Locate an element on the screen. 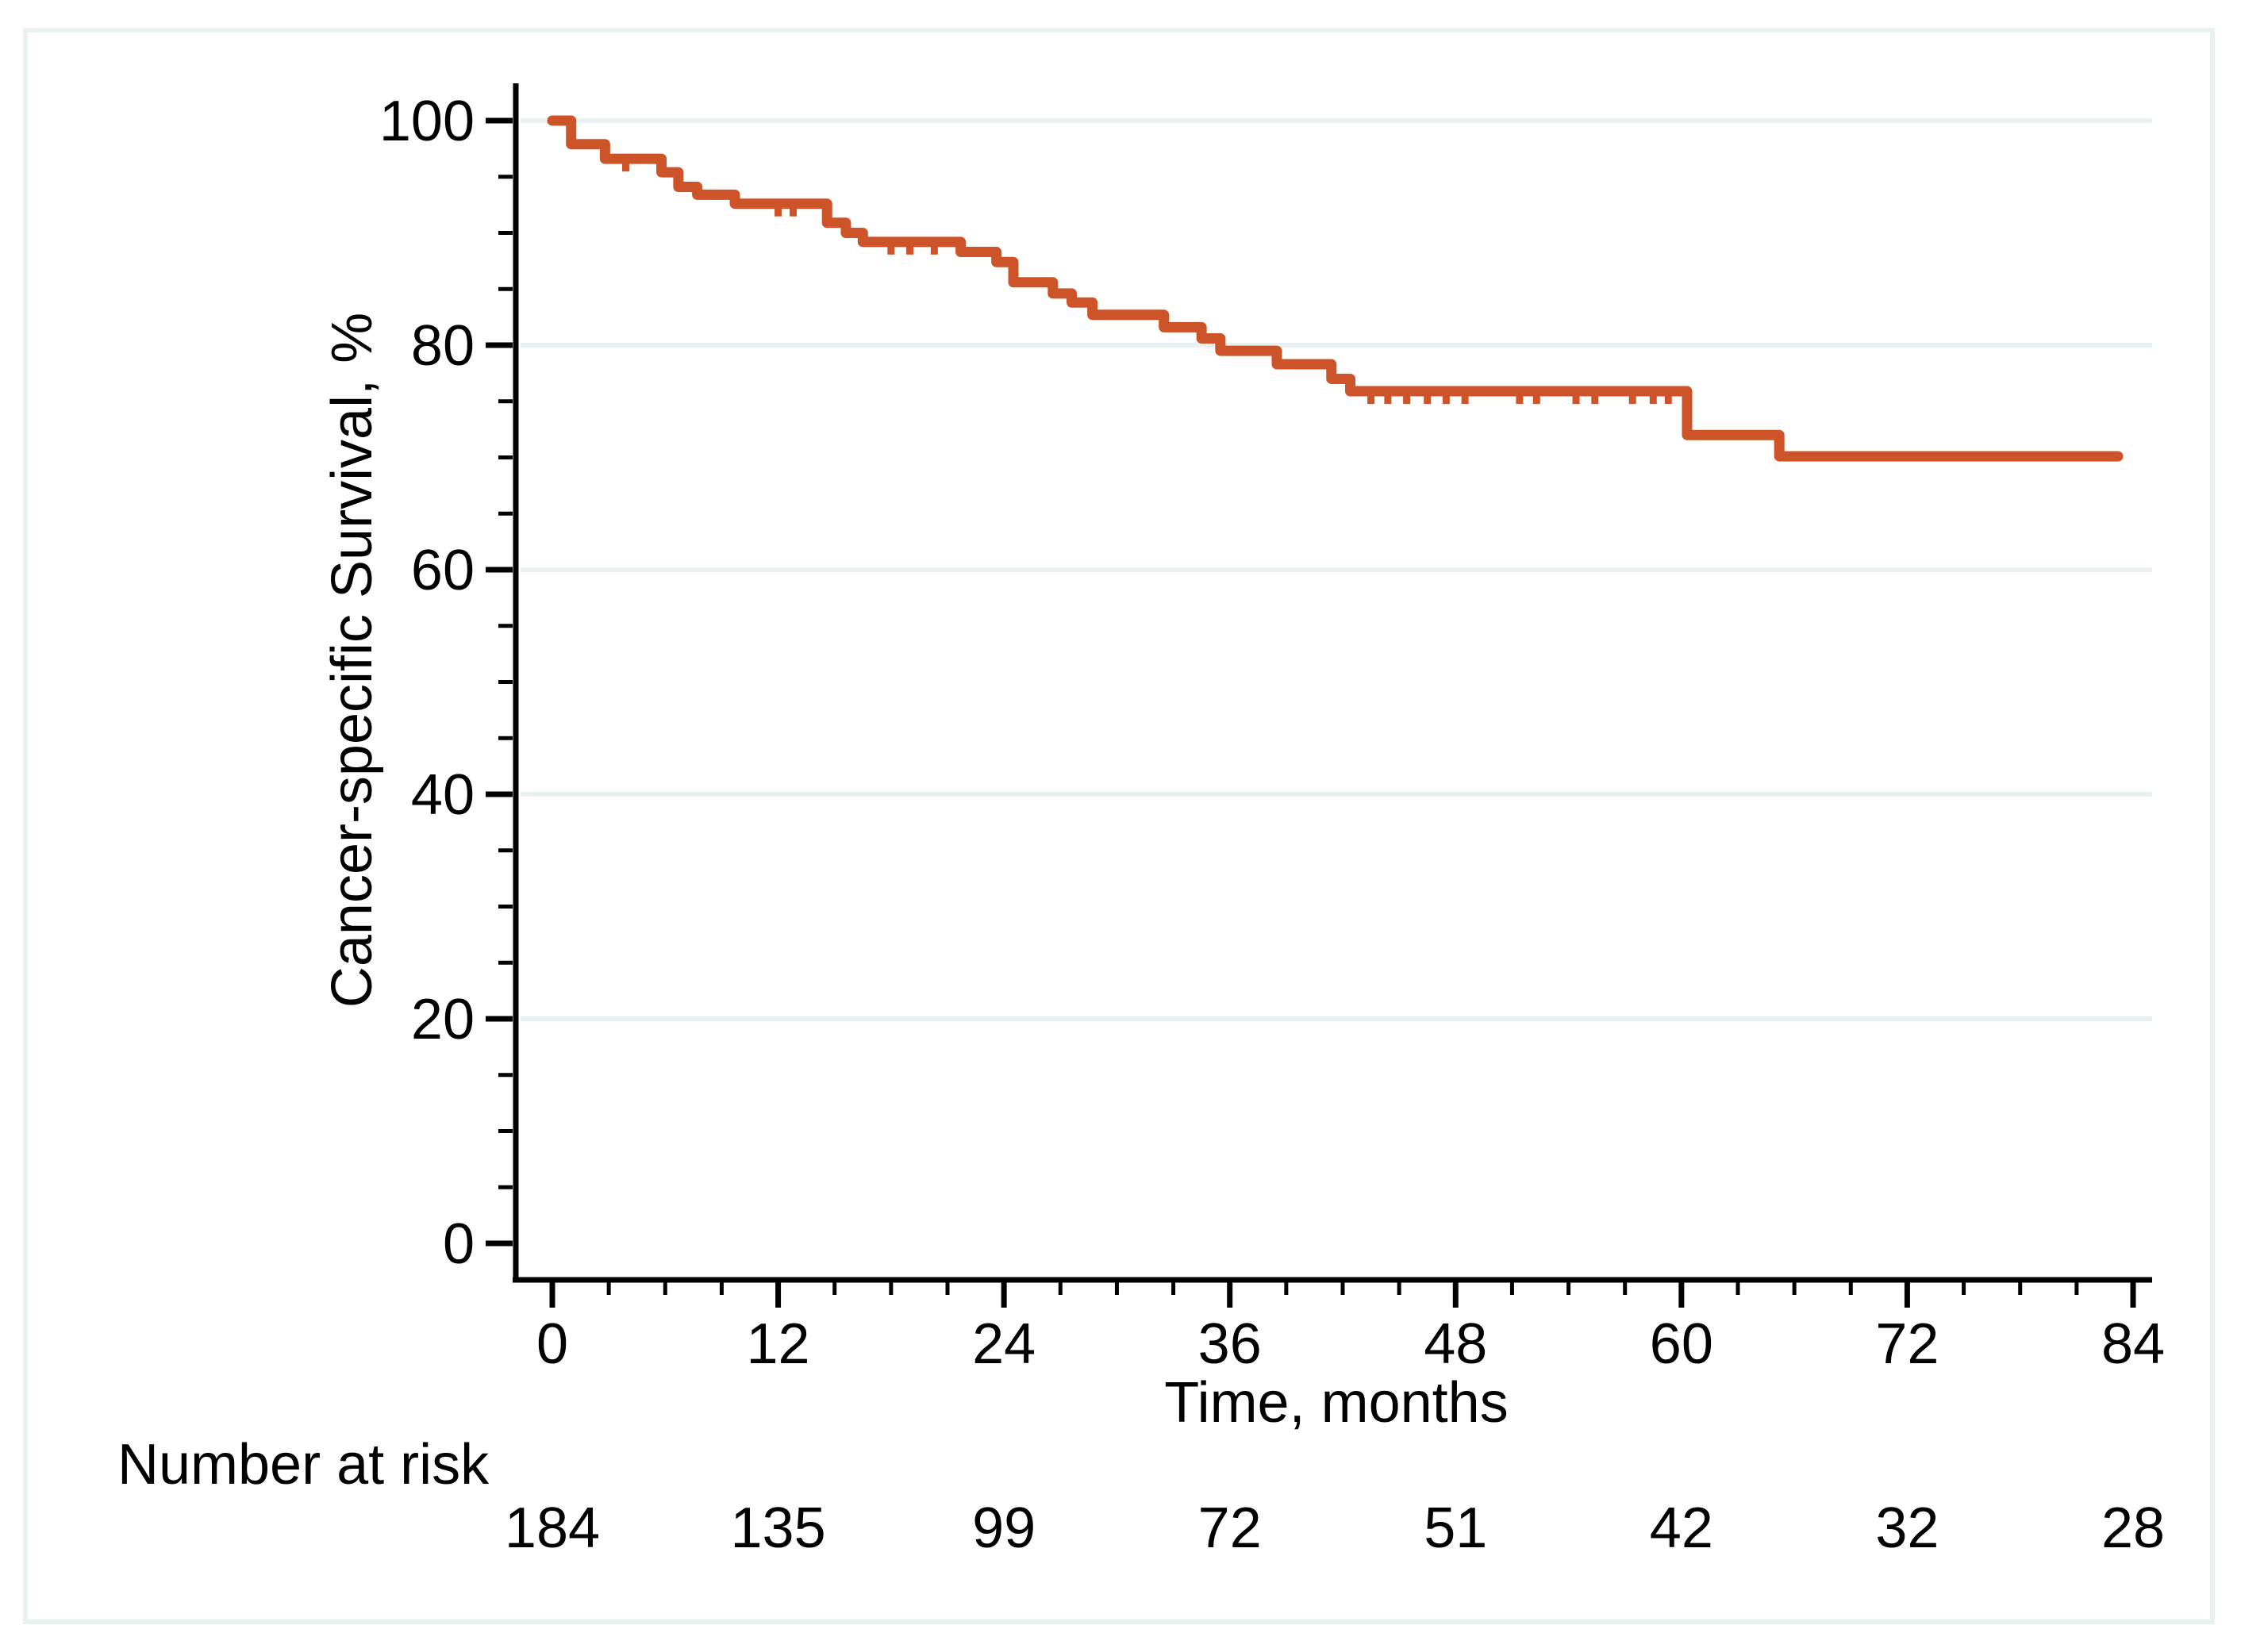 The width and height of the screenshot is (2241, 1652). survival-curve is located at coordinates (1335, 288).